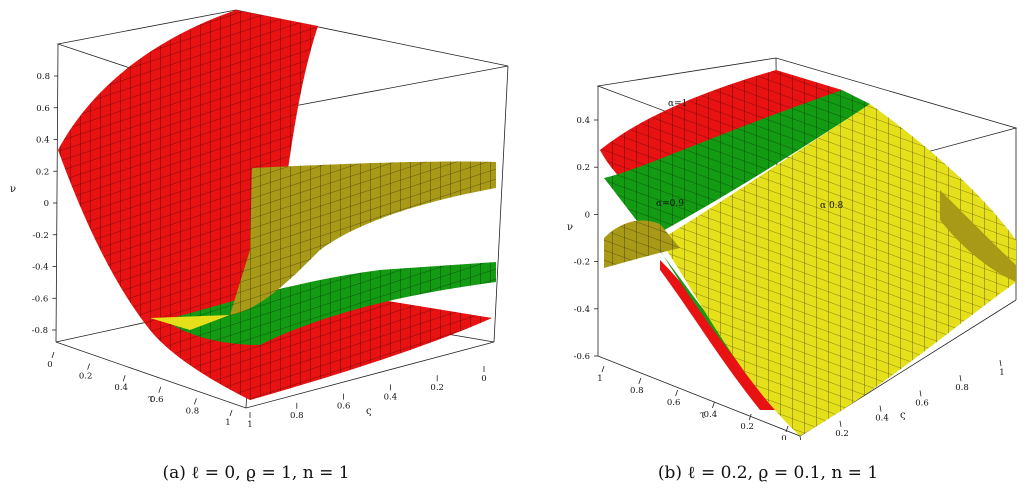 This screenshot has height=491, width=1024. I want to click on a-z-axis-tick-label: -0.8, so click(40, 331).